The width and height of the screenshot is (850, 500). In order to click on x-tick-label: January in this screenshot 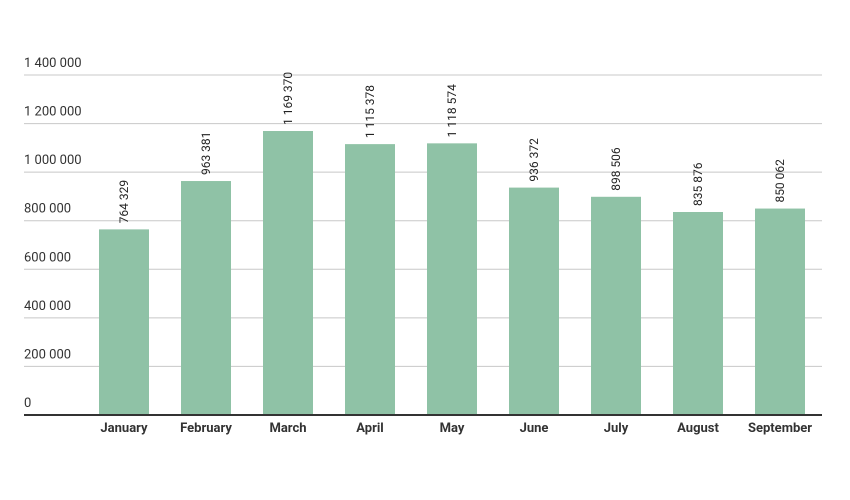, I will do `click(124, 428)`.